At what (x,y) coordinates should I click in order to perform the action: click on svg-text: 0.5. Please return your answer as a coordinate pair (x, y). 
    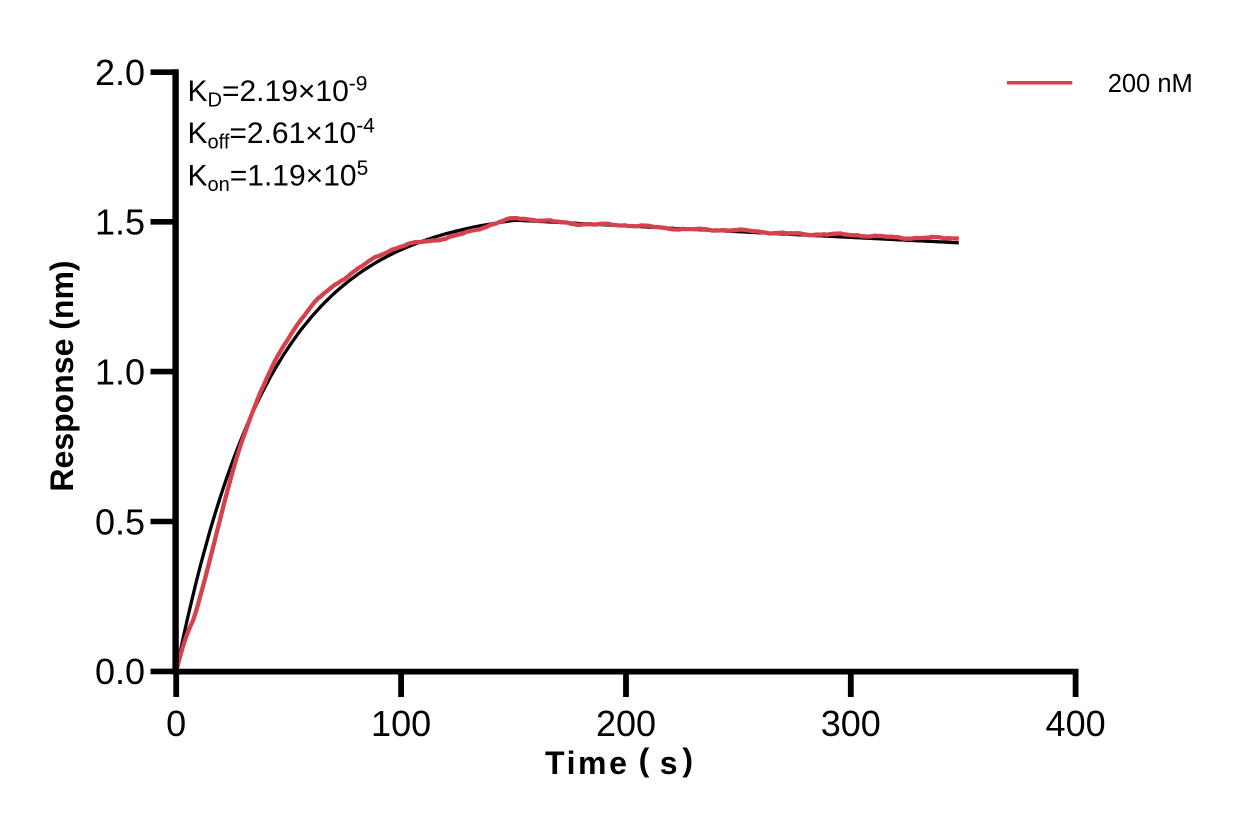
    Looking at the image, I should click on (120, 521).